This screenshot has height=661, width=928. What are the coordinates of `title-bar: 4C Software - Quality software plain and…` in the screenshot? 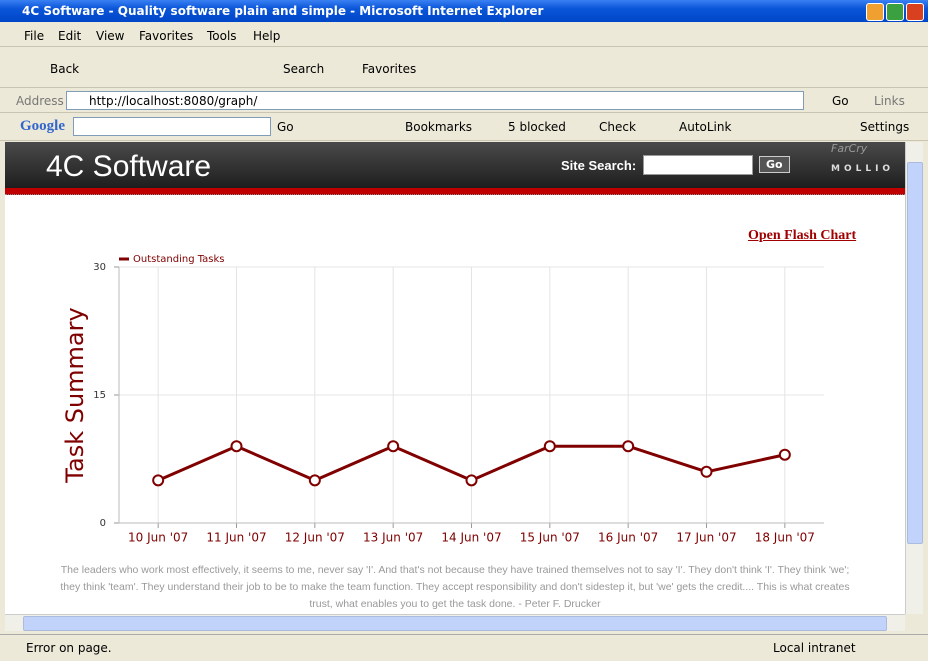 It's located at (464, 11).